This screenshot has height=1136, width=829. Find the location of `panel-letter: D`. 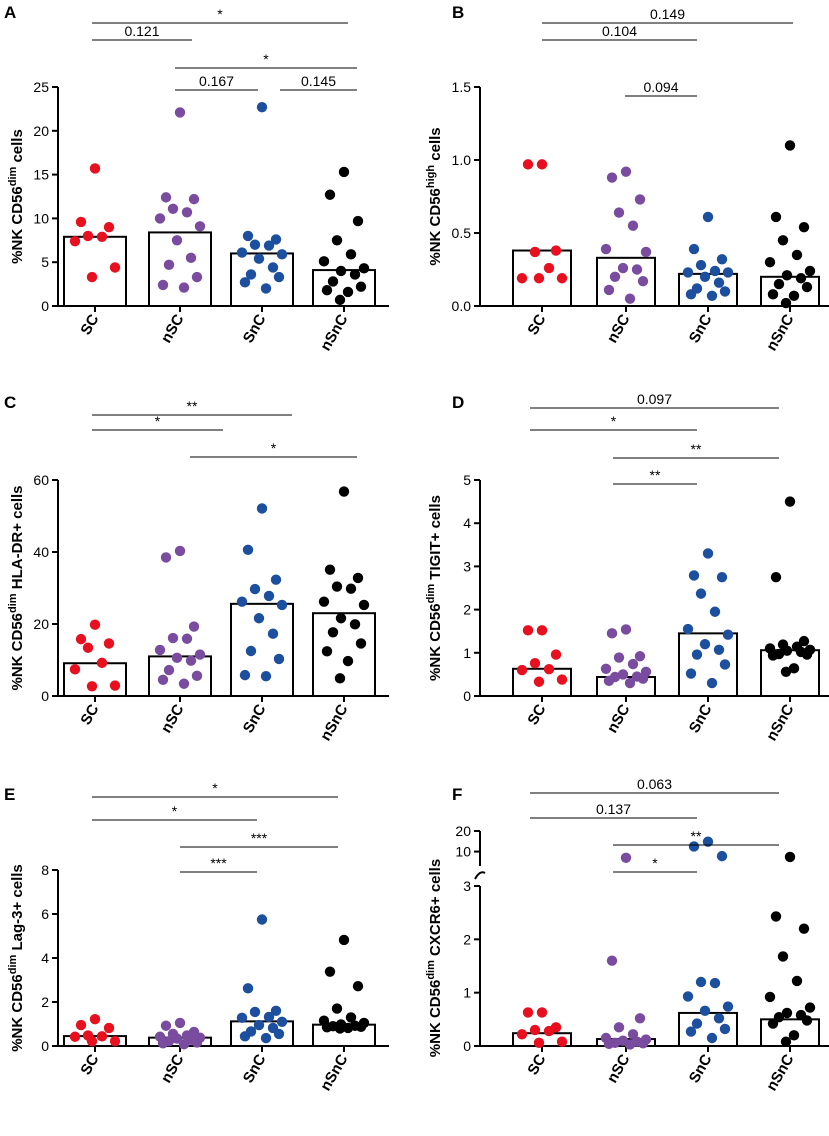

panel-letter: D is located at coordinates (458, 402).